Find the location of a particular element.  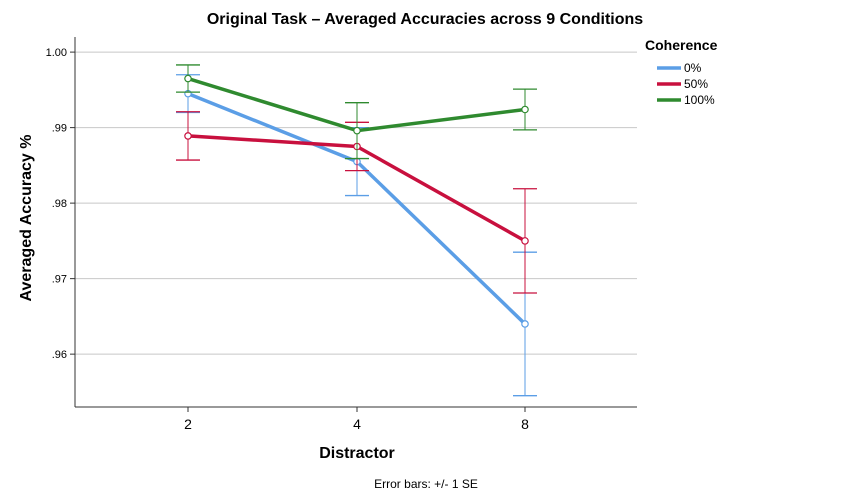

legend-label: 100% is located at coordinates (699, 100).